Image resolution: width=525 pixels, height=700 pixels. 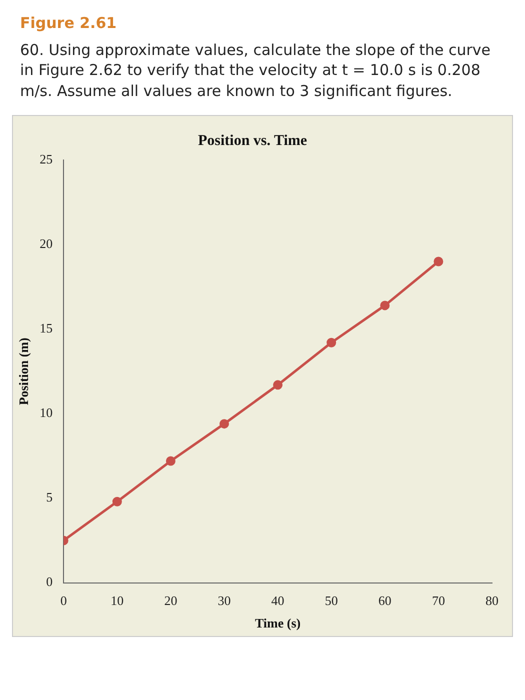 I want to click on x-tick-label: 10, so click(x=117, y=600).